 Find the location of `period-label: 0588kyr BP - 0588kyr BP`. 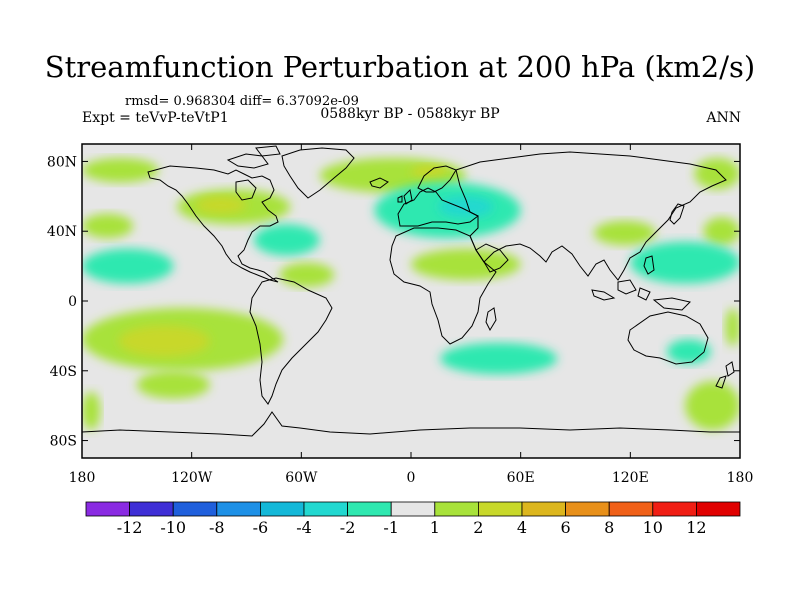

period-label: 0588kyr BP - 0588kyr BP is located at coordinates (410, 114).